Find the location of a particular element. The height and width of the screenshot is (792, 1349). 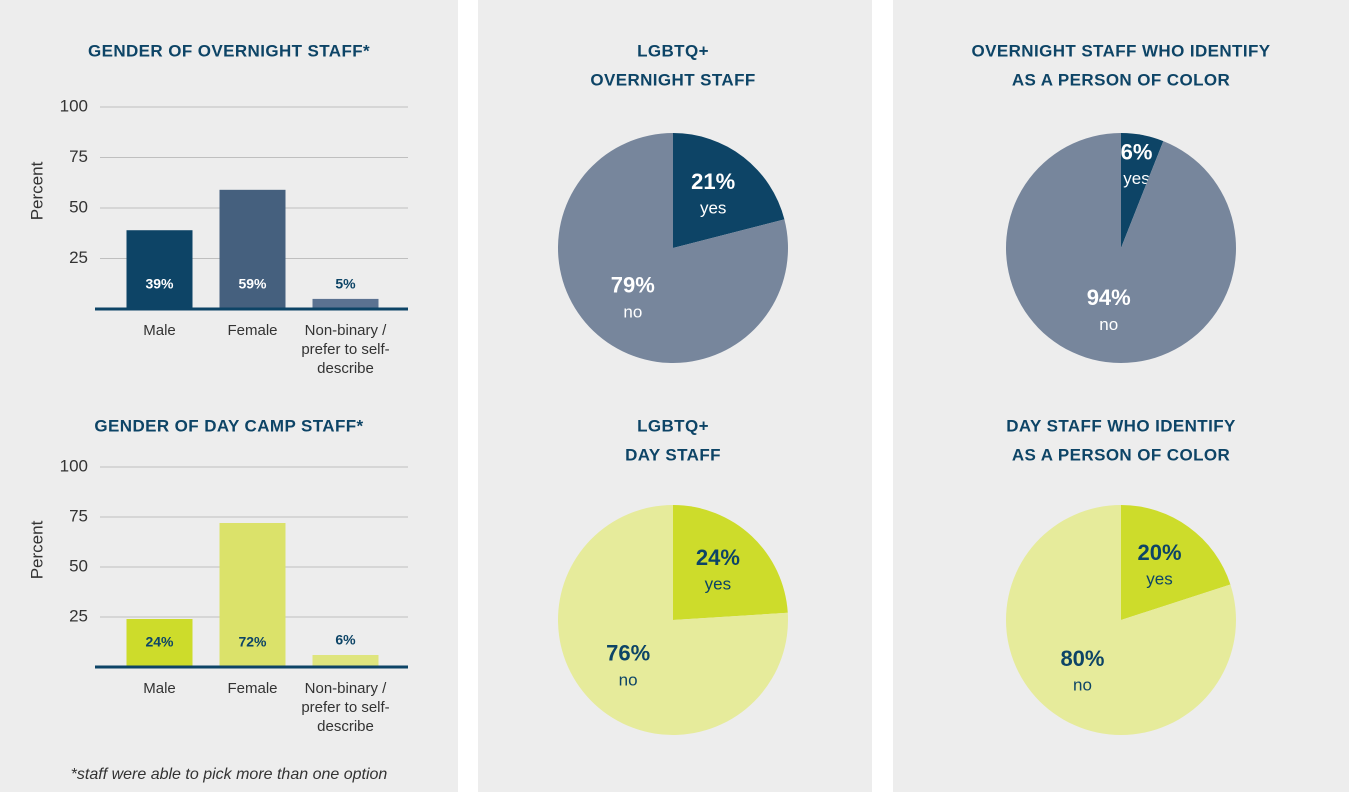

bar-value-label: 5% is located at coordinates (345, 284).